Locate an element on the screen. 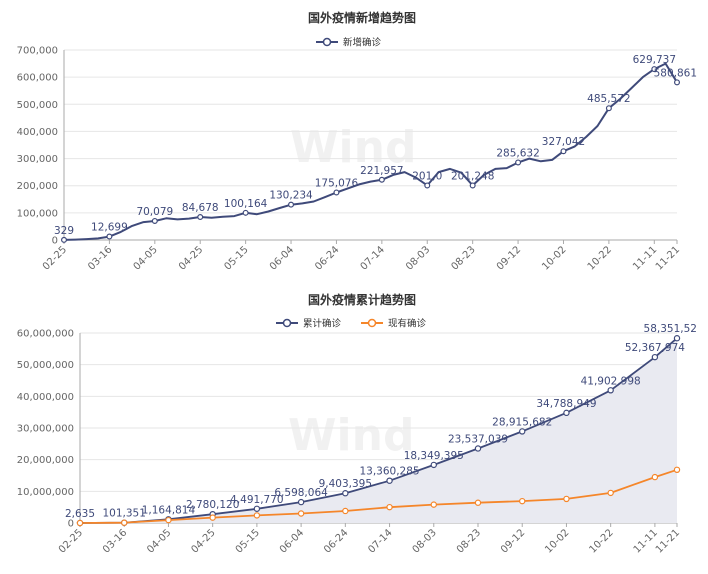 The height and width of the screenshot is (574, 708). chart2-title: 国外疫情累计趋势图 is located at coordinates (362, 299).